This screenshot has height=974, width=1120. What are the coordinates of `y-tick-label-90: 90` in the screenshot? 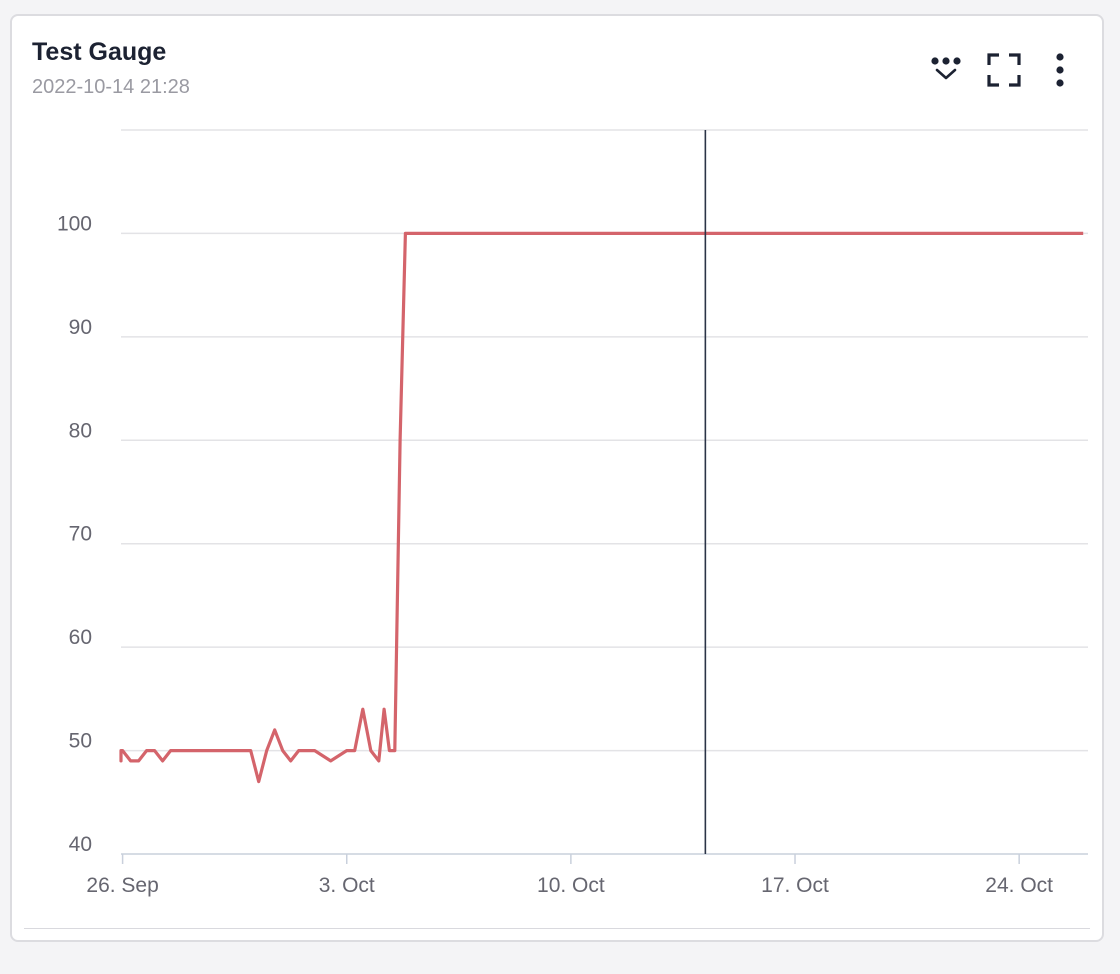 It's located at (80, 327).